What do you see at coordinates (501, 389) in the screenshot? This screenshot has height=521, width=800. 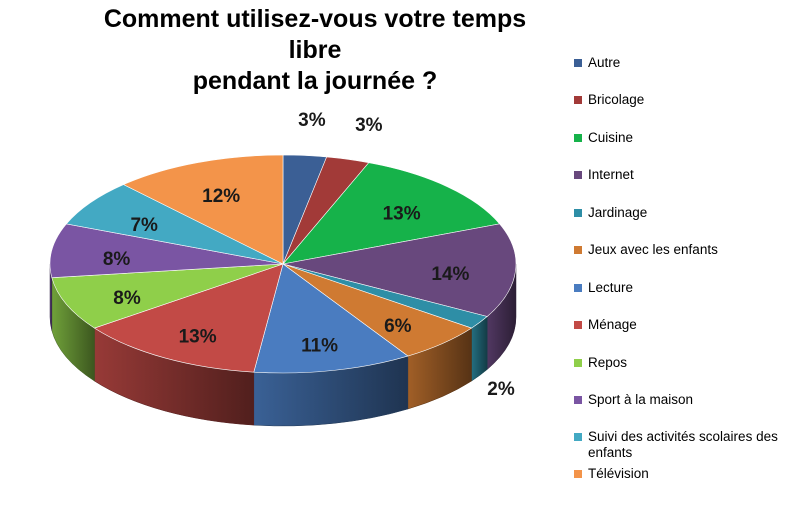 I see `data-label-jardinage: 2%` at bounding box center [501, 389].